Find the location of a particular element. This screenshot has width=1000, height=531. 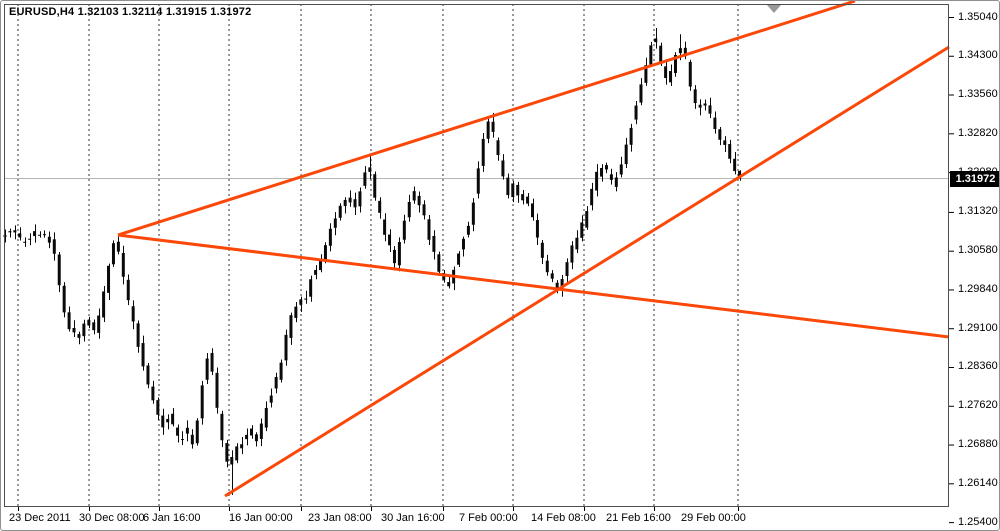

date-axis-label: 21 Feb 16:00 is located at coordinates (638, 518).